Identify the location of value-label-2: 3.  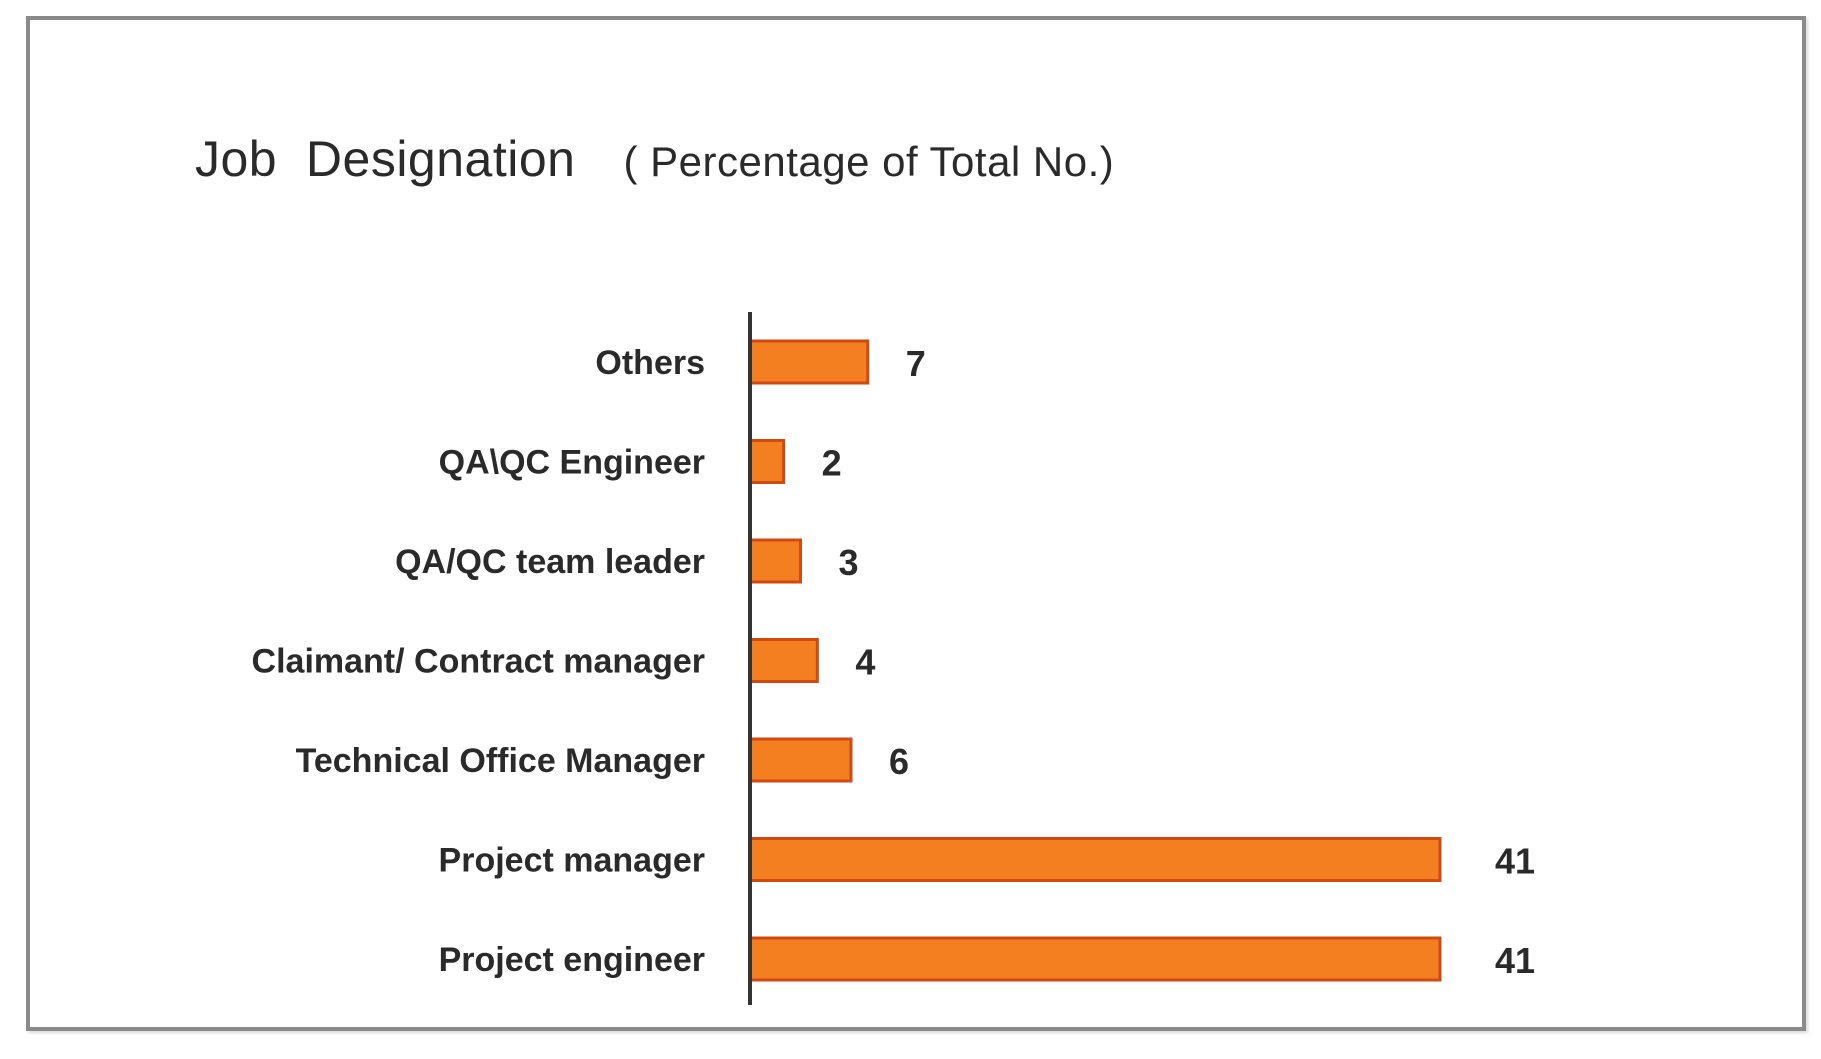
(848, 562).